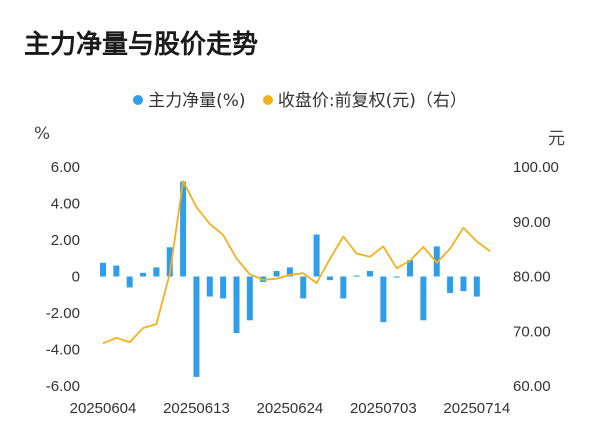 The height and width of the screenshot is (446, 600). Describe the element at coordinates (63, 350) in the screenshot. I see `y-left-tick-label: -4.00` at that location.